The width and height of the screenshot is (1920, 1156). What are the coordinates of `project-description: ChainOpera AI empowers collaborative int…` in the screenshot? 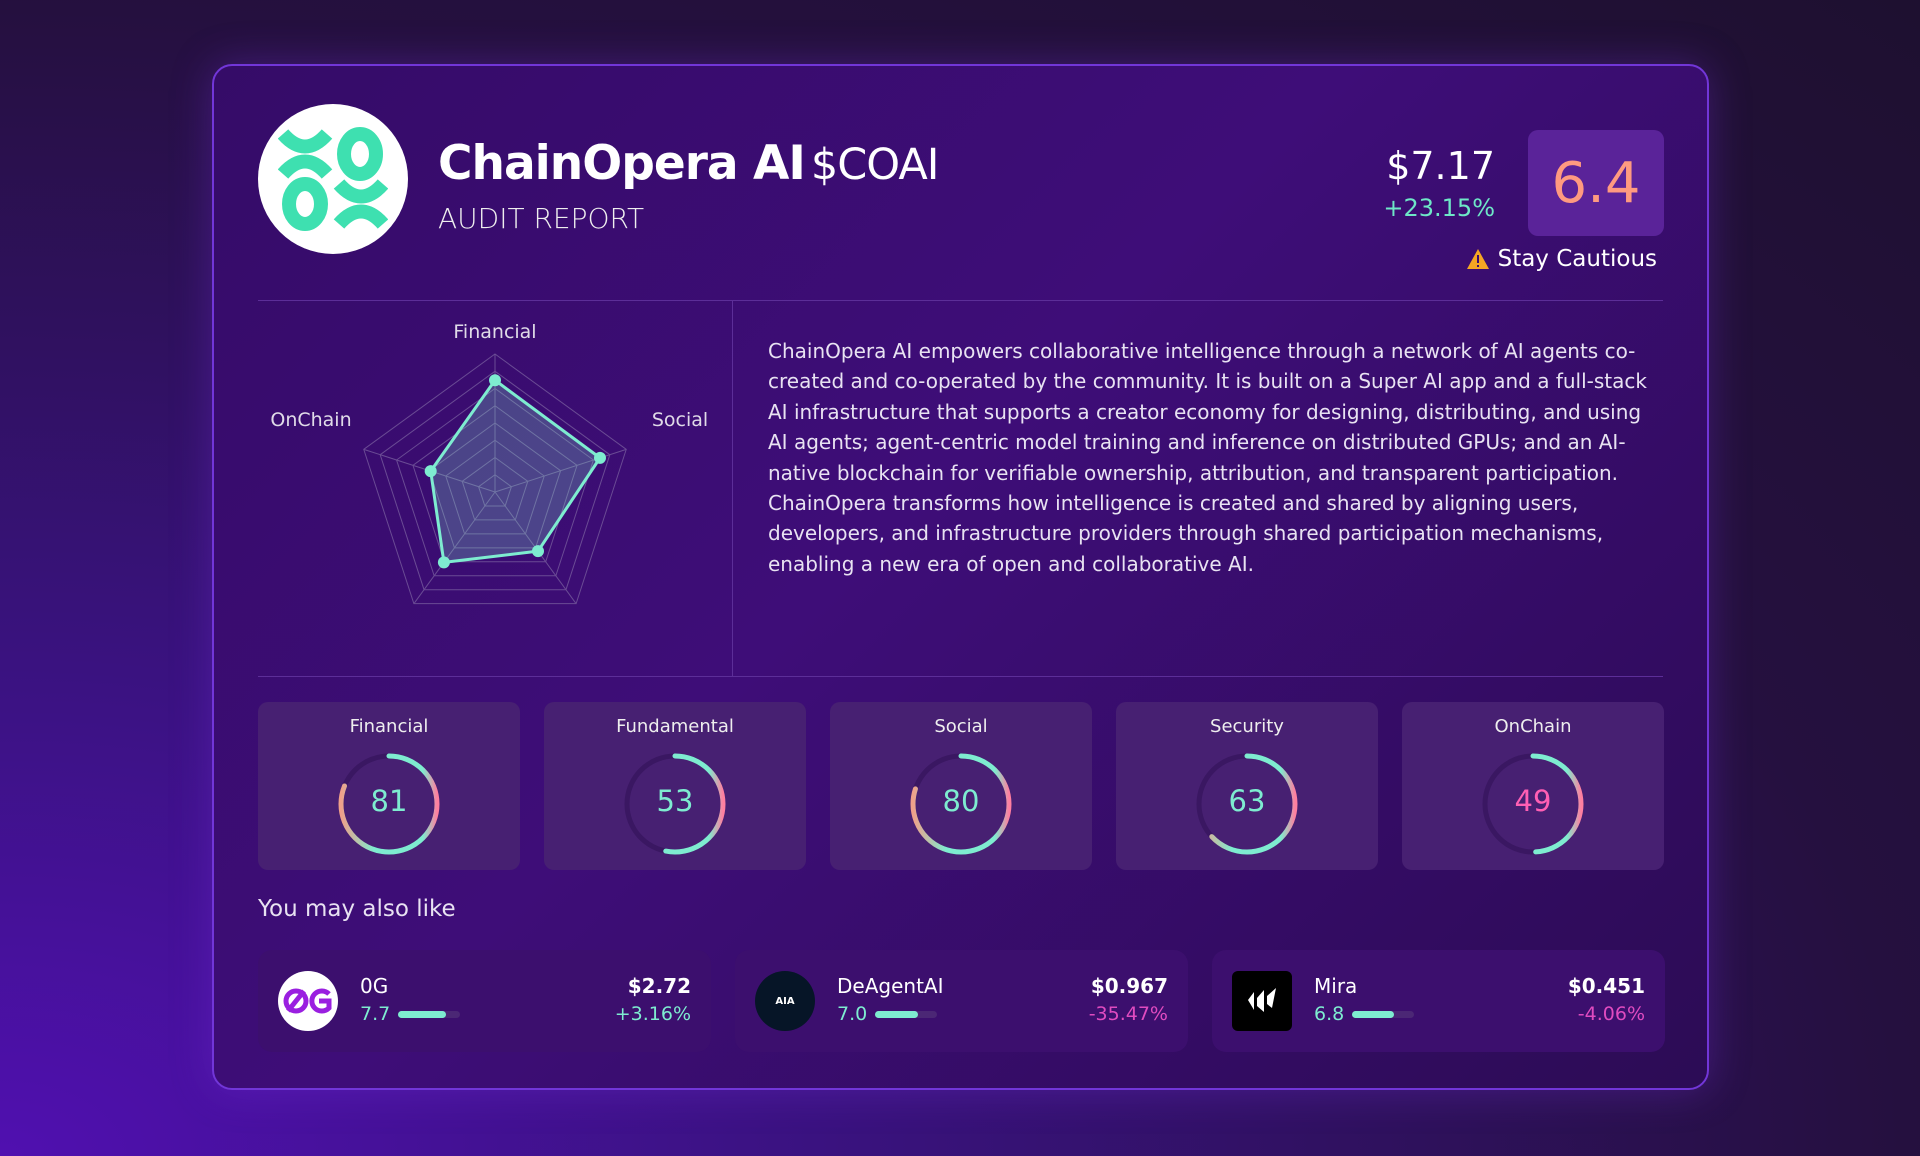 It's located at (1207, 457).